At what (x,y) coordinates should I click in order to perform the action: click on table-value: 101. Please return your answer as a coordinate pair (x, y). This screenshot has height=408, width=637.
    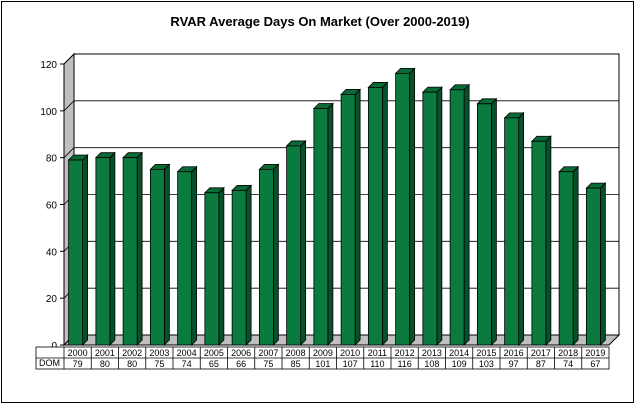
    Looking at the image, I should click on (322, 364).